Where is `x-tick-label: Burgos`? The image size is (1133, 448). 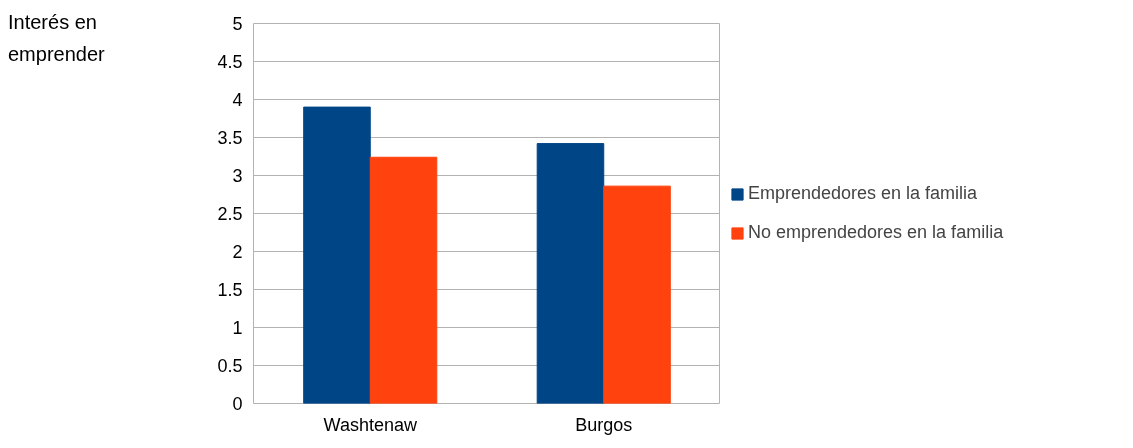
x-tick-label: Burgos is located at coordinates (604, 424).